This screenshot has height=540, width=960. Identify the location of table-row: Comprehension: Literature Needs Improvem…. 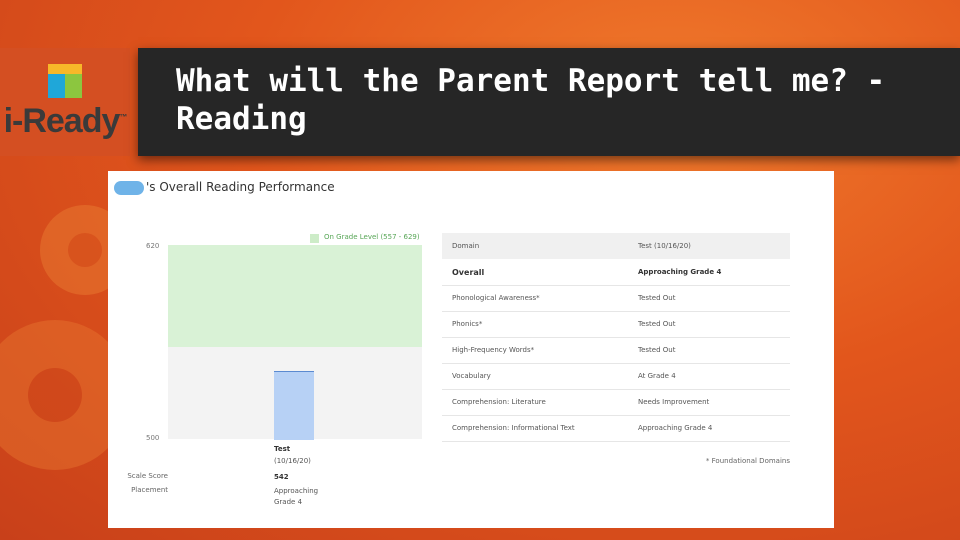
(616, 402).